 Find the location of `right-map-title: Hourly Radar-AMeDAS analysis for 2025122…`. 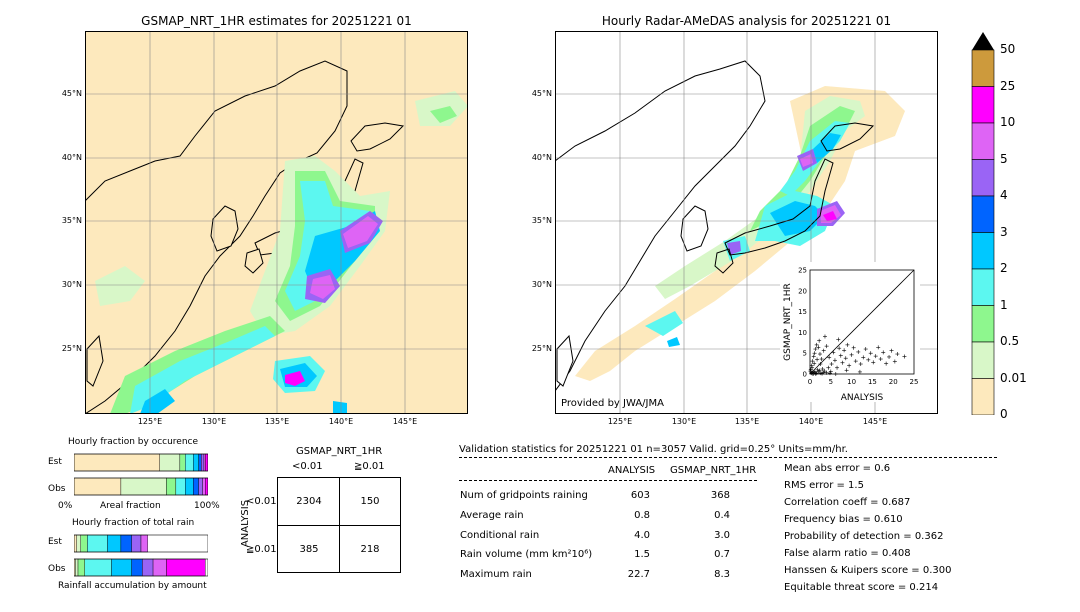

right-map-title: Hourly Radar-AMeDAS analysis for 2025122… is located at coordinates (746, 21).